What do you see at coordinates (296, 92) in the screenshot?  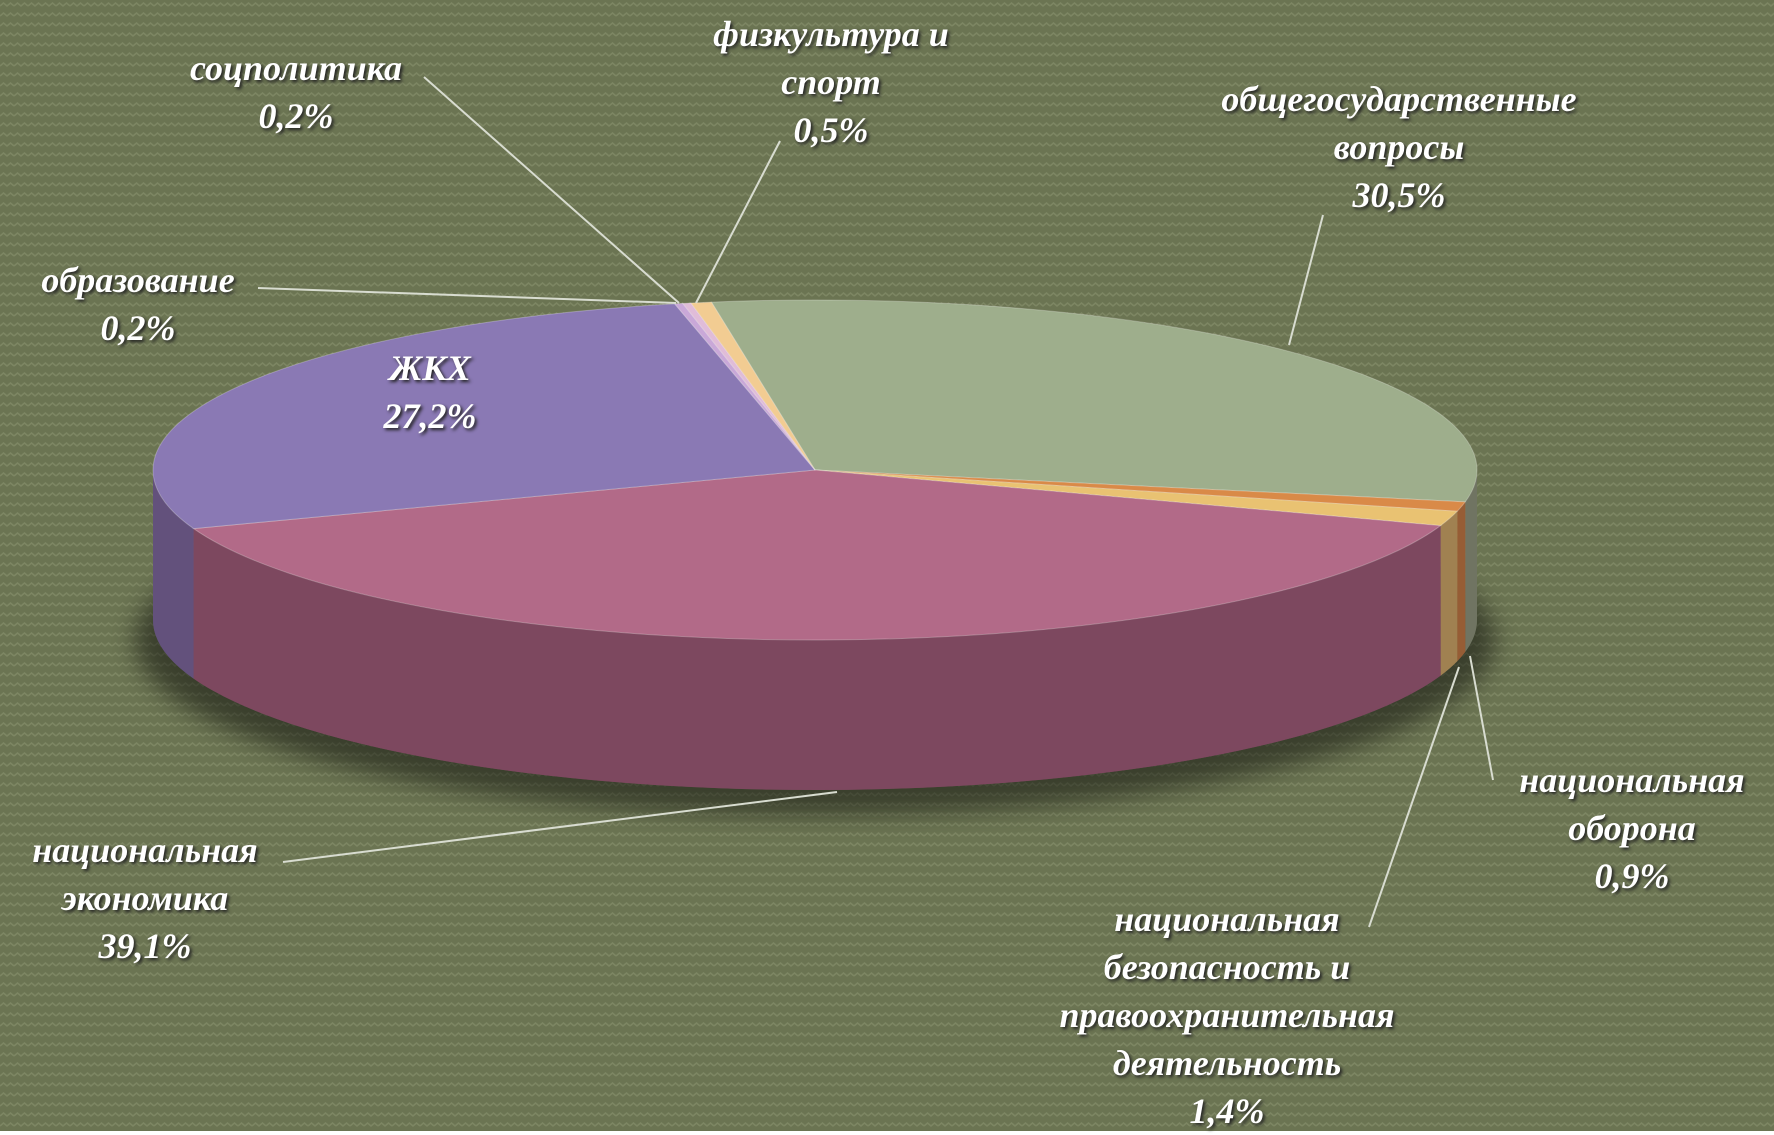 I see `slice-label: соцполитика 0,2%` at bounding box center [296, 92].